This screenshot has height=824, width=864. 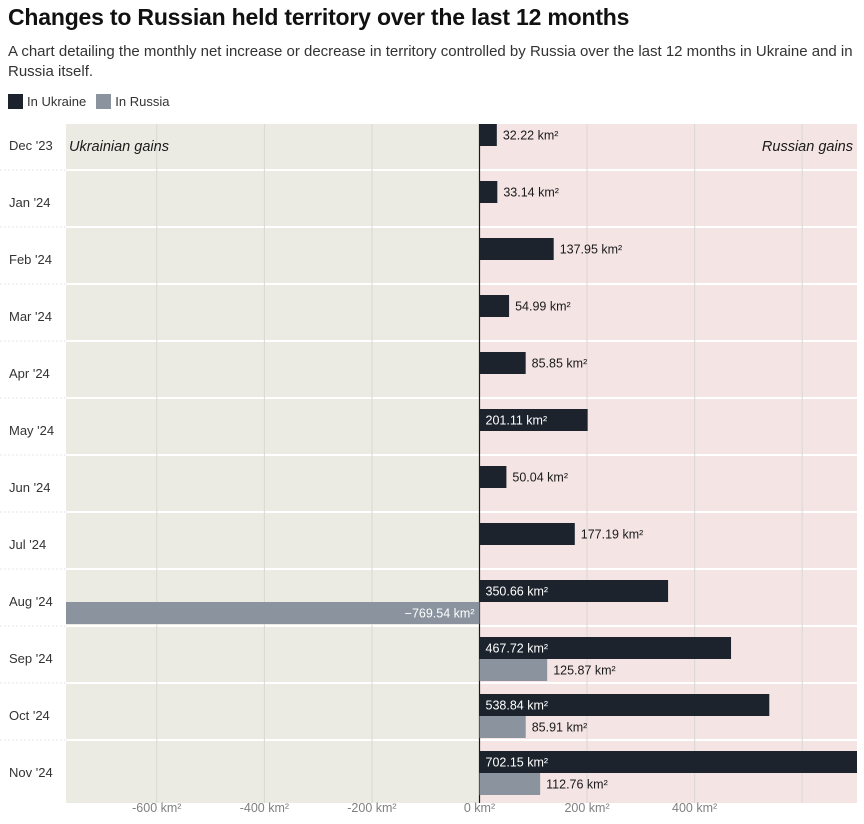 What do you see at coordinates (104, 101) in the screenshot?
I see `legend-swatch-in-russia` at bounding box center [104, 101].